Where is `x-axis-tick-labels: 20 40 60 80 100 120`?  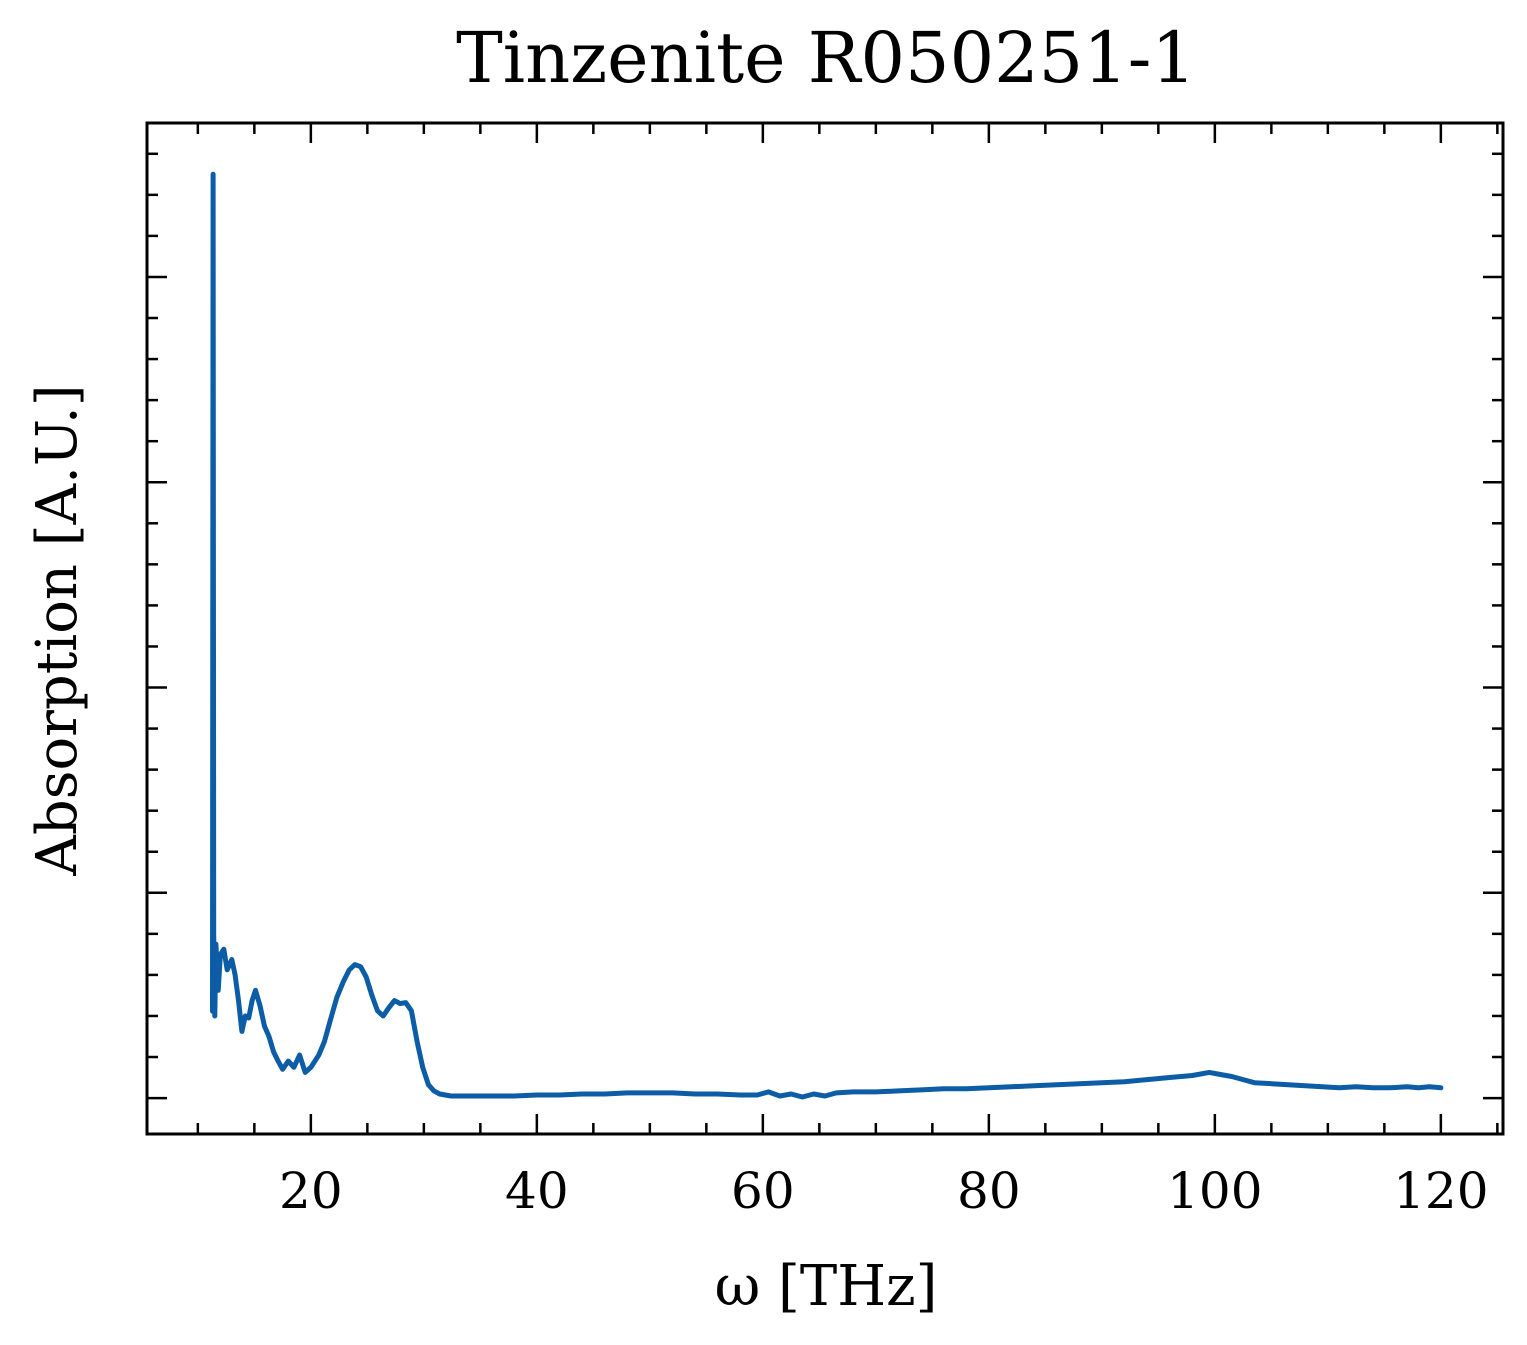 x-axis-tick-labels: 20 40 60 80 100 120 is located at coordinates (884, 1191).